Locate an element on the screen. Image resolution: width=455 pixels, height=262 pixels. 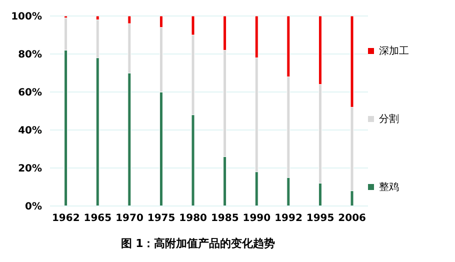
x-tick-label: 1965 is located at coordinates (98, 218).